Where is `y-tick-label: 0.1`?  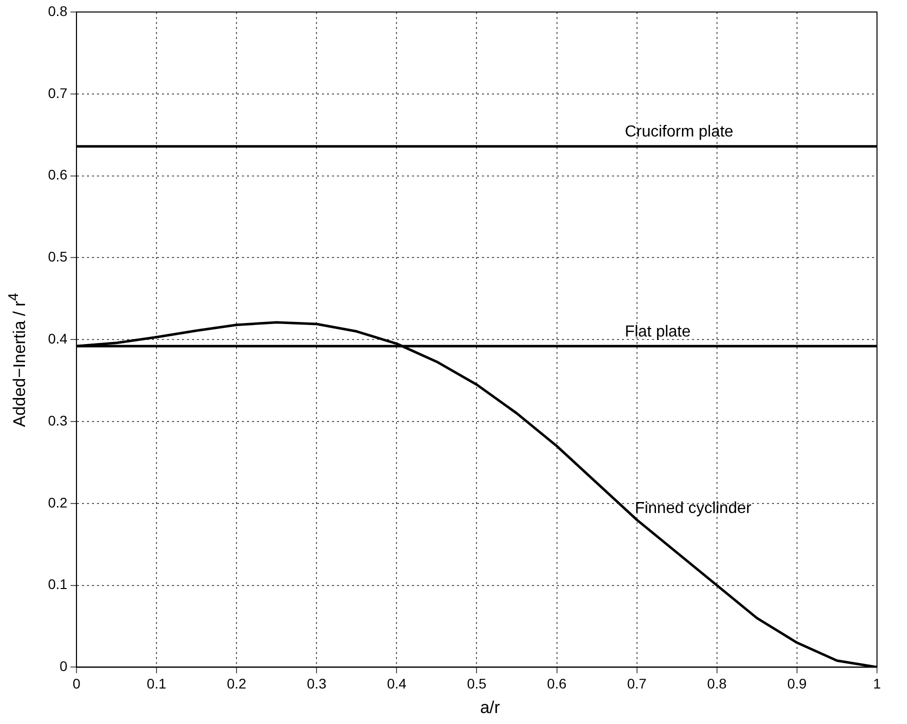 y-tick-label: 0.1 is located at coordinates (58, 584).